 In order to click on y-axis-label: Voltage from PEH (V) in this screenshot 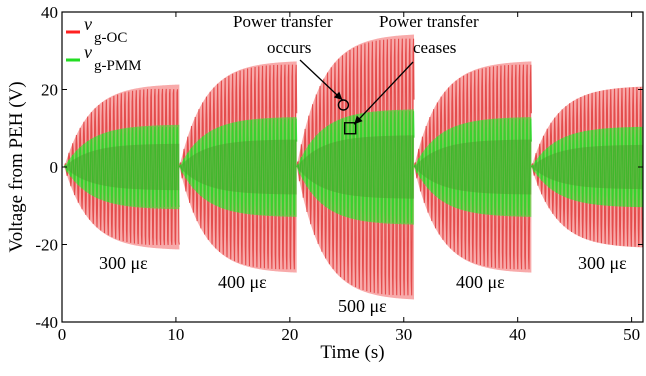, I will do `click(16, 166)`.